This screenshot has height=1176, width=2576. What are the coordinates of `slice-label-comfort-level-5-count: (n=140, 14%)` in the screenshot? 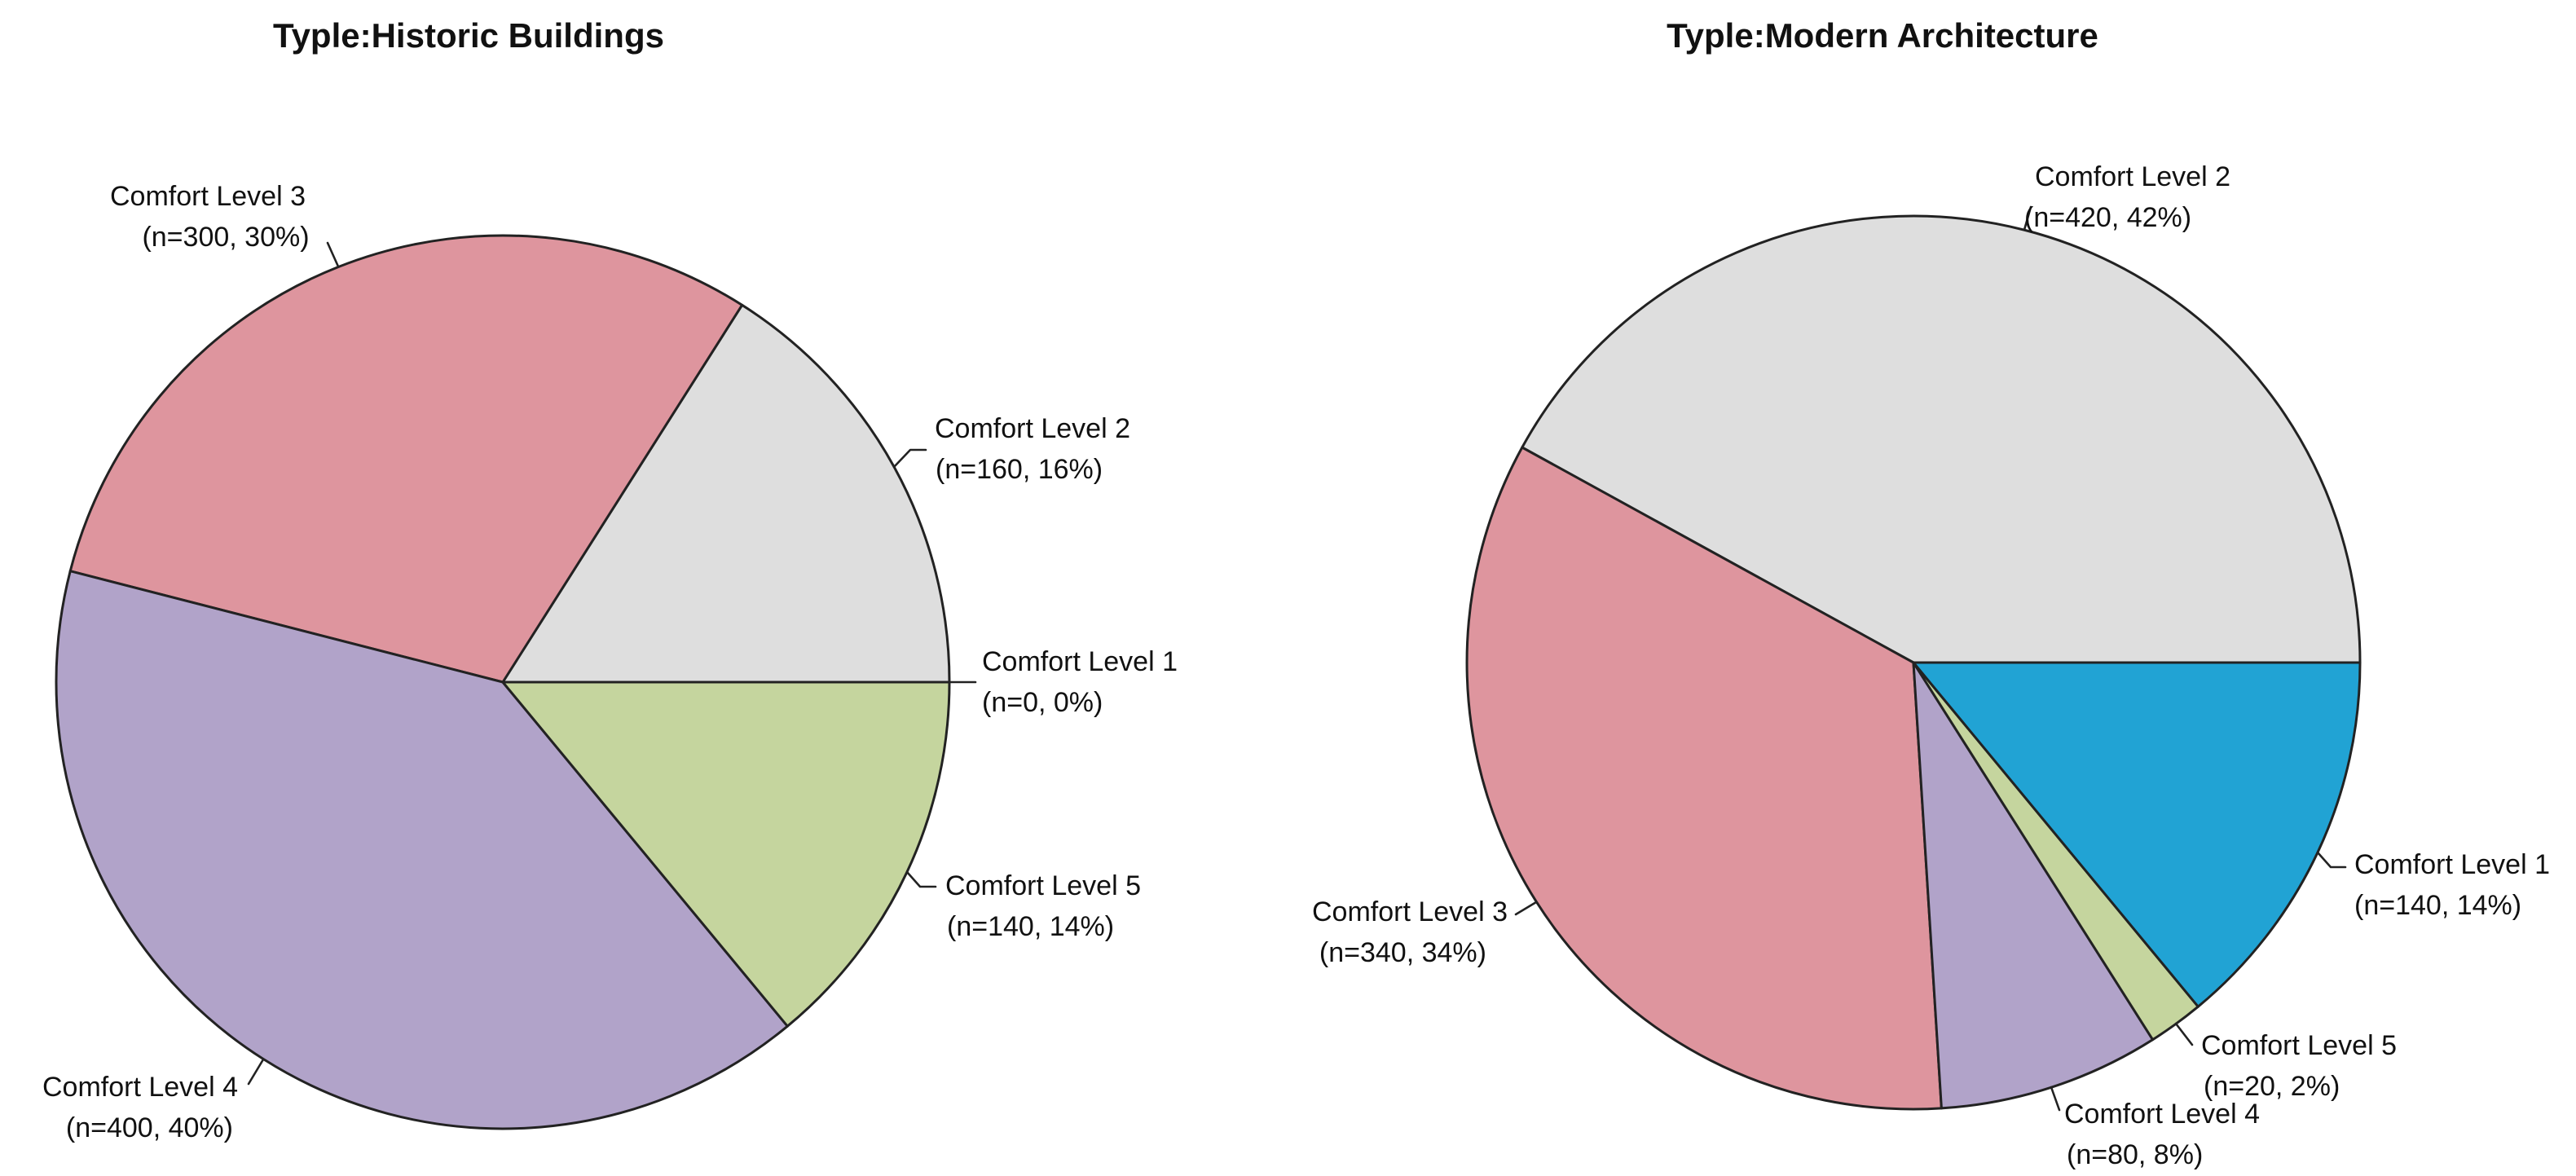 It's located at (1031, 926).